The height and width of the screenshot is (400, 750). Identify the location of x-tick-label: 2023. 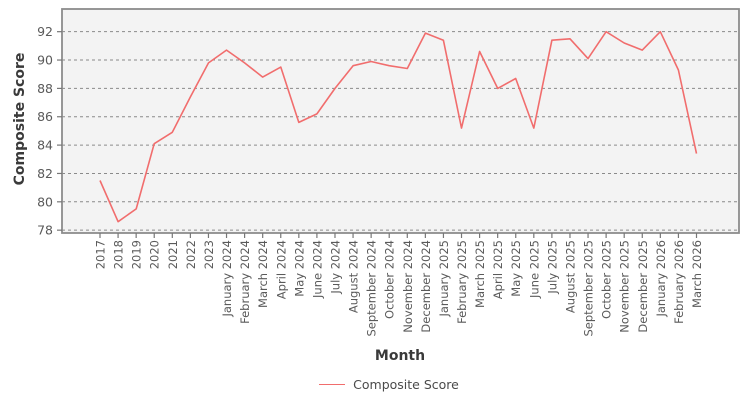
(209, 254).